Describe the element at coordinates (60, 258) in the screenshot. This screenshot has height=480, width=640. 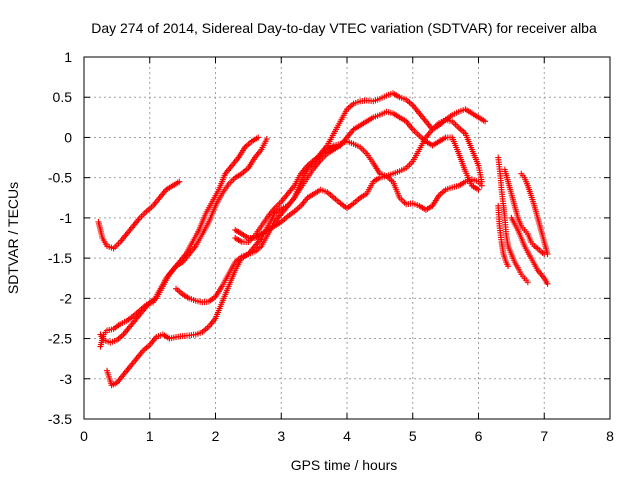
I see `y-tick-label: -1.5` at that location.